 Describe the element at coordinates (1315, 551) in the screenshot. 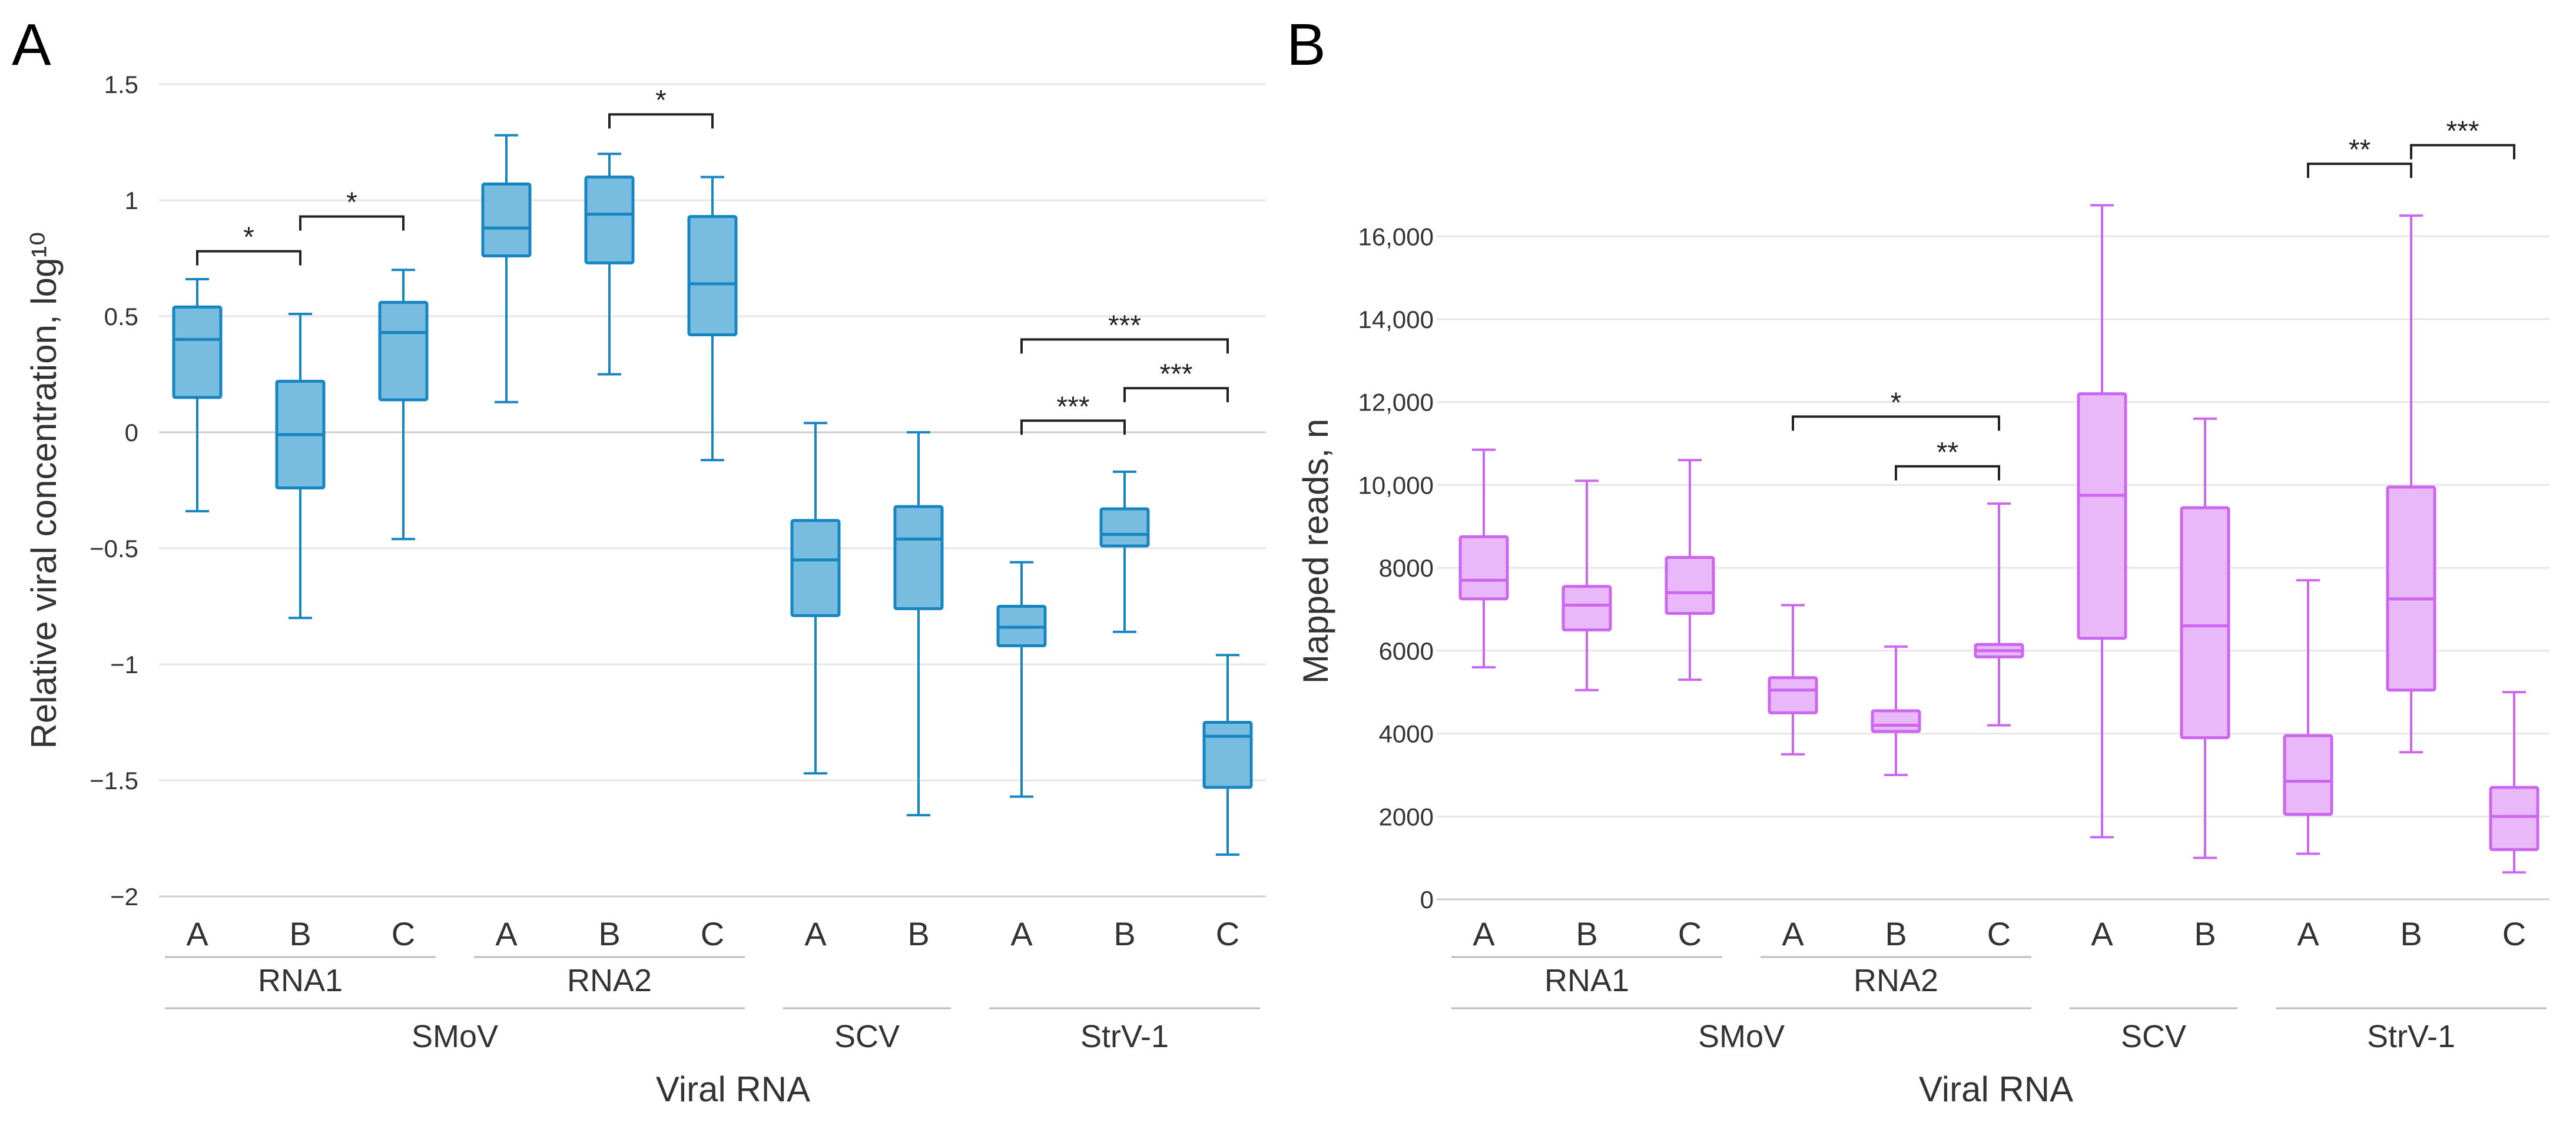

I see `y-axis-title: Mapped reads, n` at that location.